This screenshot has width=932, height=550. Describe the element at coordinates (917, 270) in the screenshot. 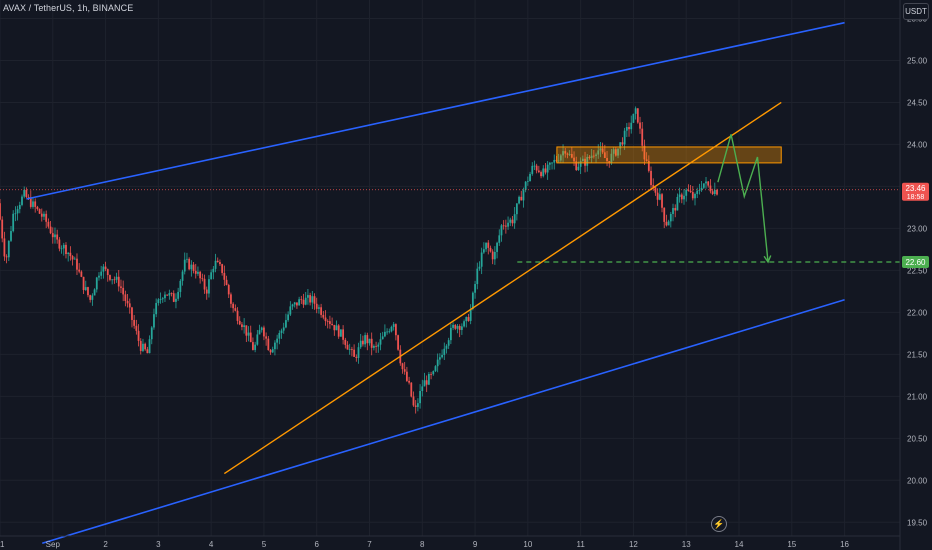

I see `price-tick-label: 22.50` at that location.